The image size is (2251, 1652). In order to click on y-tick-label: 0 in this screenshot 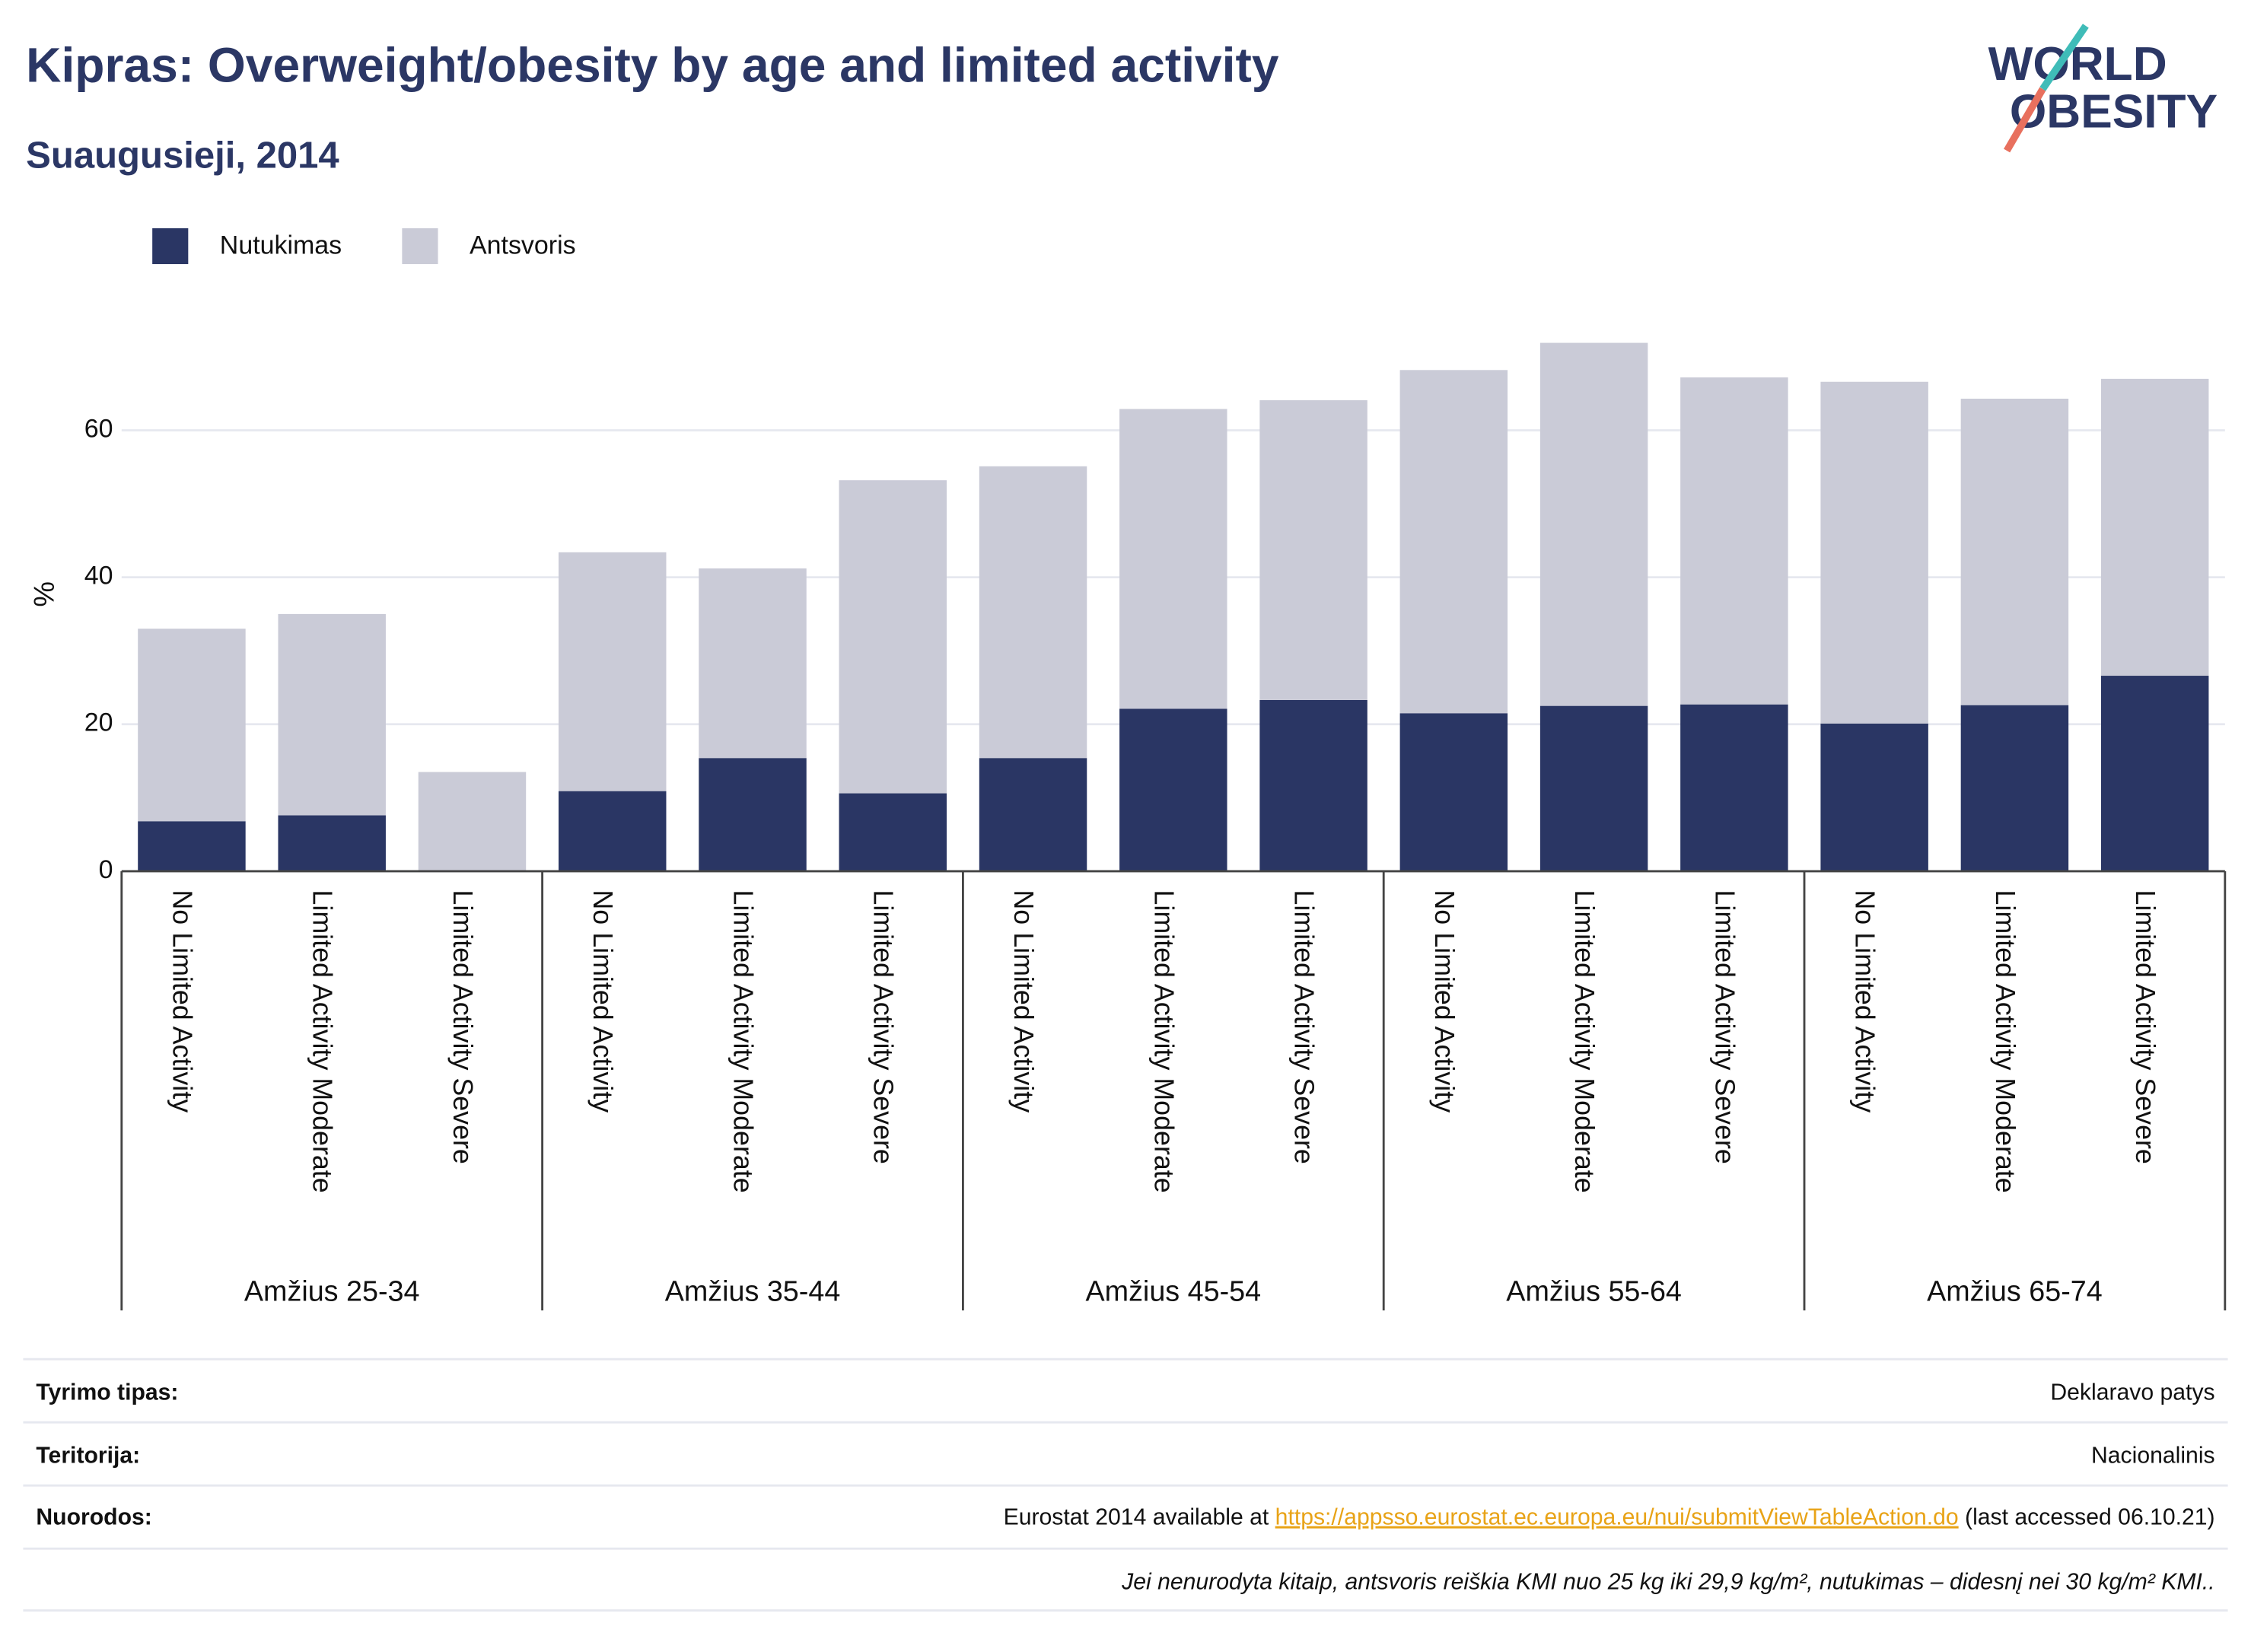, I will do `click(106, 869)`.